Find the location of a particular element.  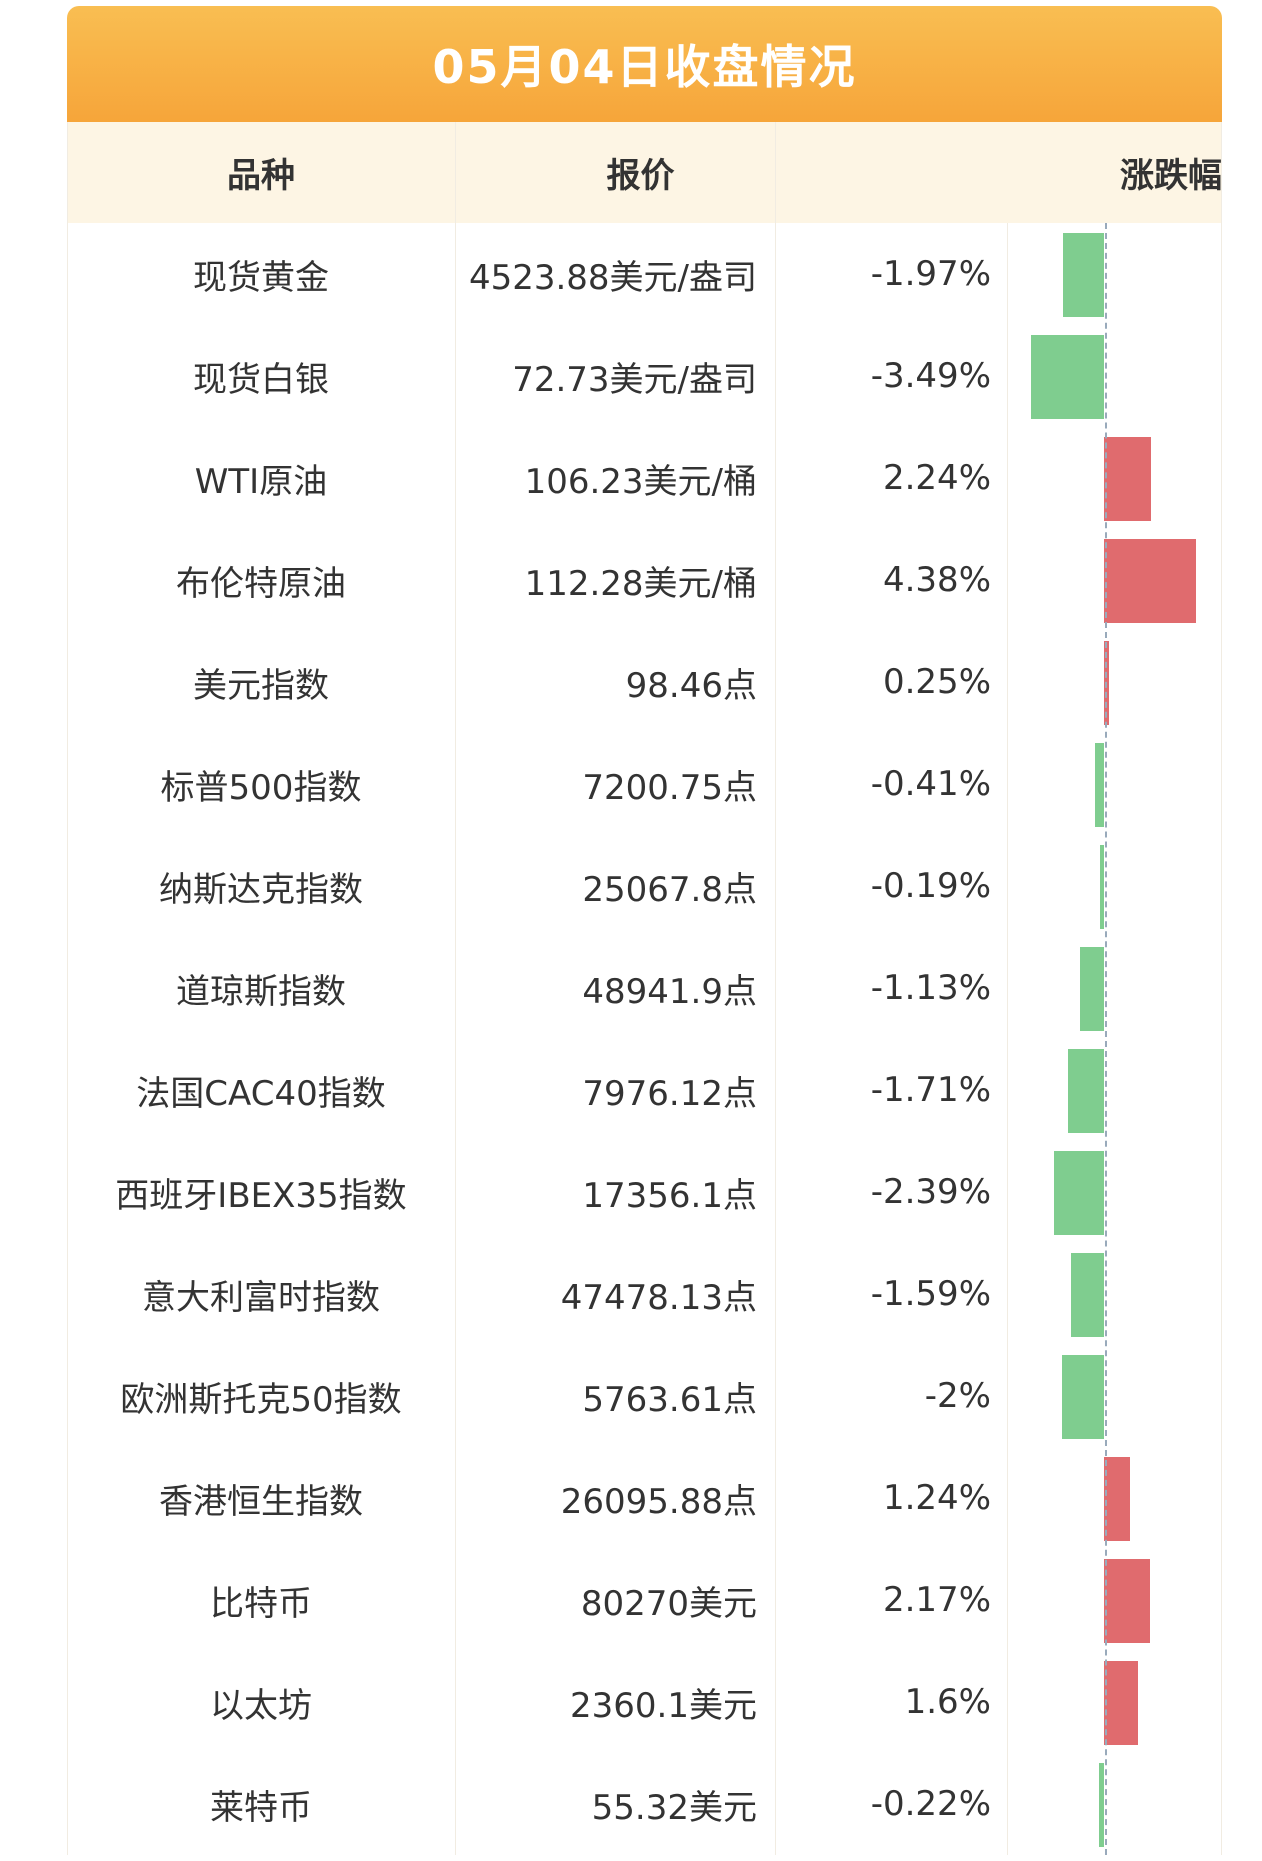

name-cell: 现货黄金 is located at coordinates (261, 274).